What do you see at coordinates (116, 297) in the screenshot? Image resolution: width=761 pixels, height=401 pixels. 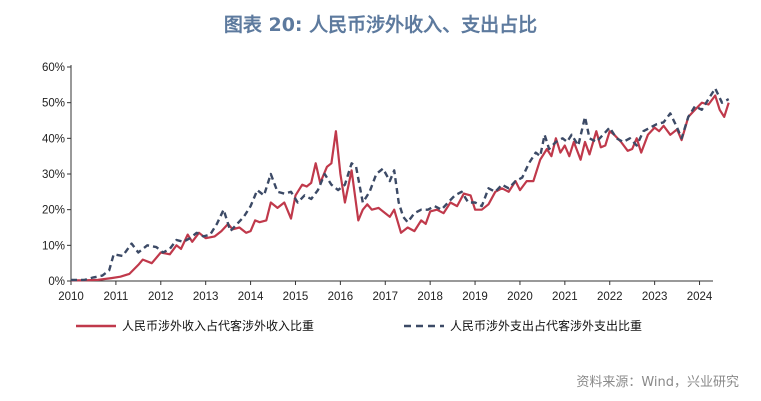 I see `x-tick-label: 2011` at bounding box center [116, 297].